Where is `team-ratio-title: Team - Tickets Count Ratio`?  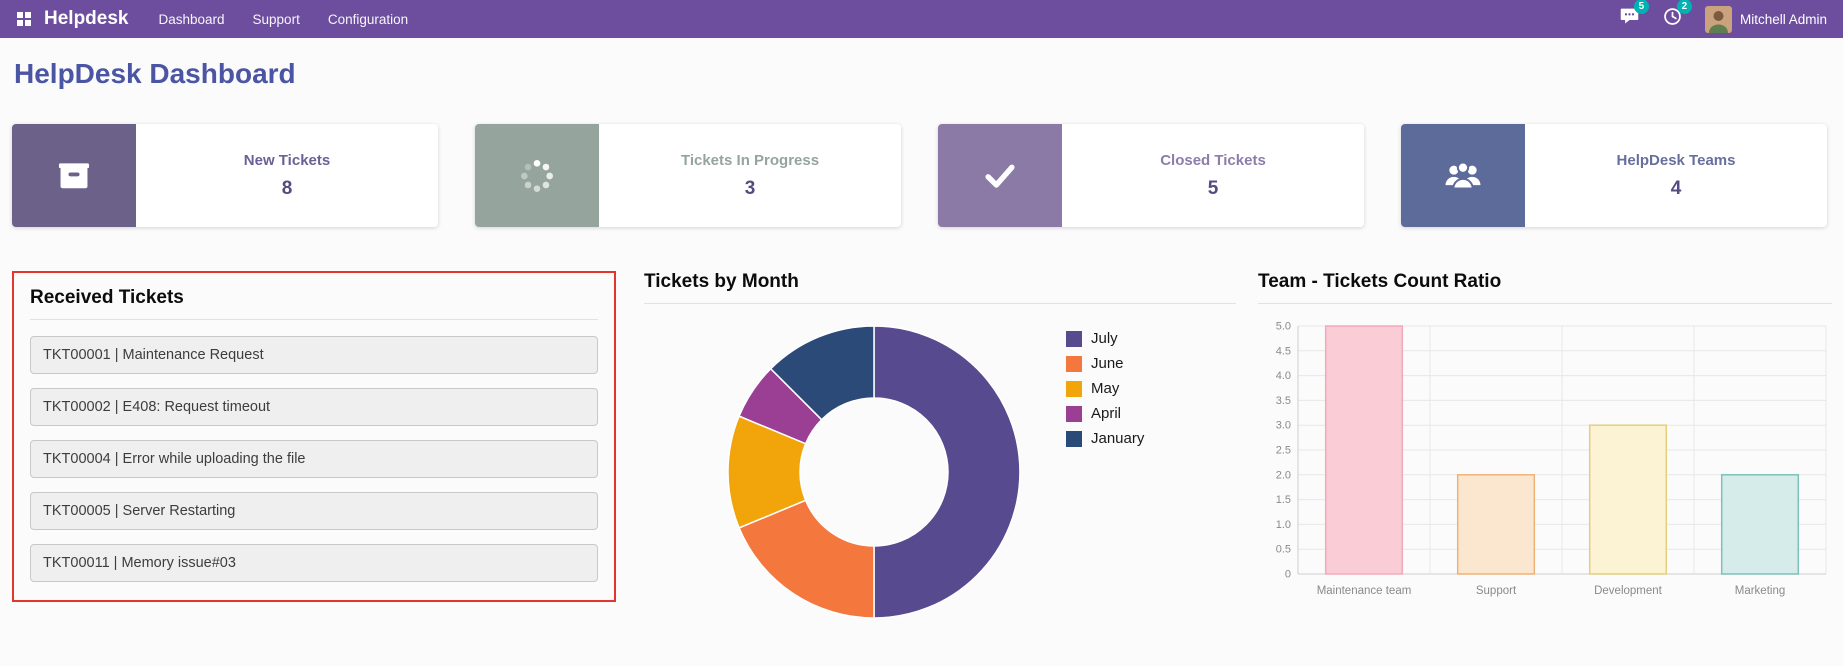 team-ratio-title: Team - Tickets Count Ratio is located at coordinates (1545, 287).